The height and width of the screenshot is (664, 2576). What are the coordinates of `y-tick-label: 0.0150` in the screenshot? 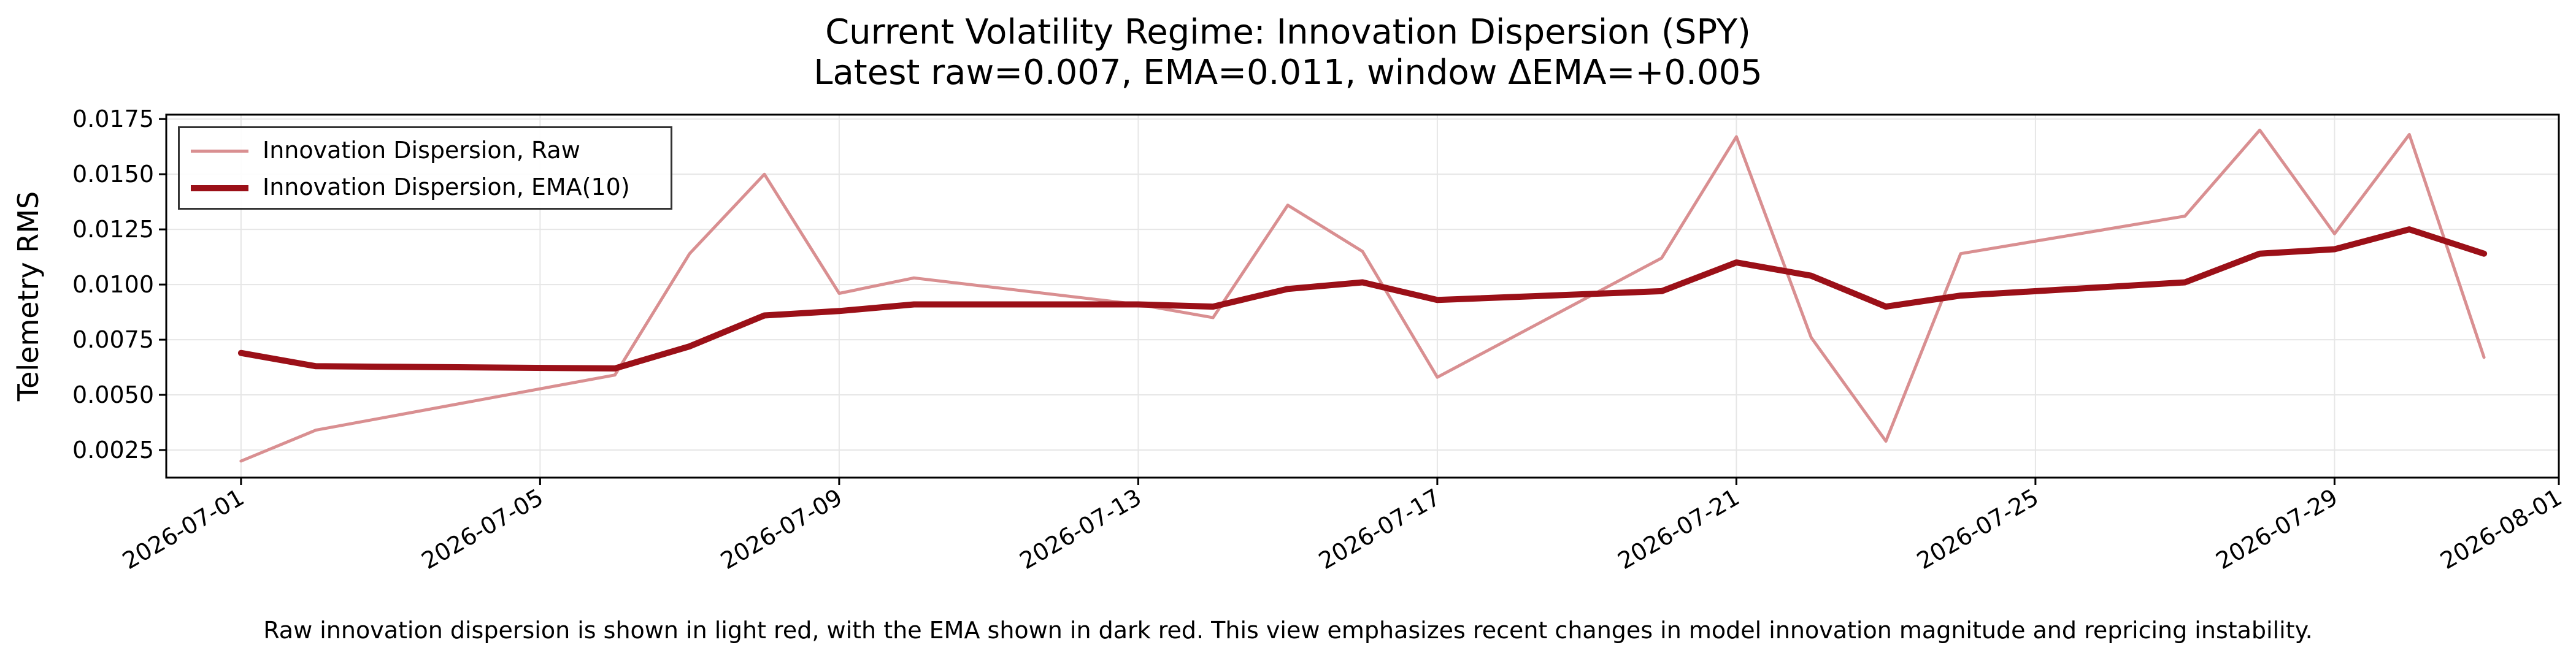 It's located at (113, 175).